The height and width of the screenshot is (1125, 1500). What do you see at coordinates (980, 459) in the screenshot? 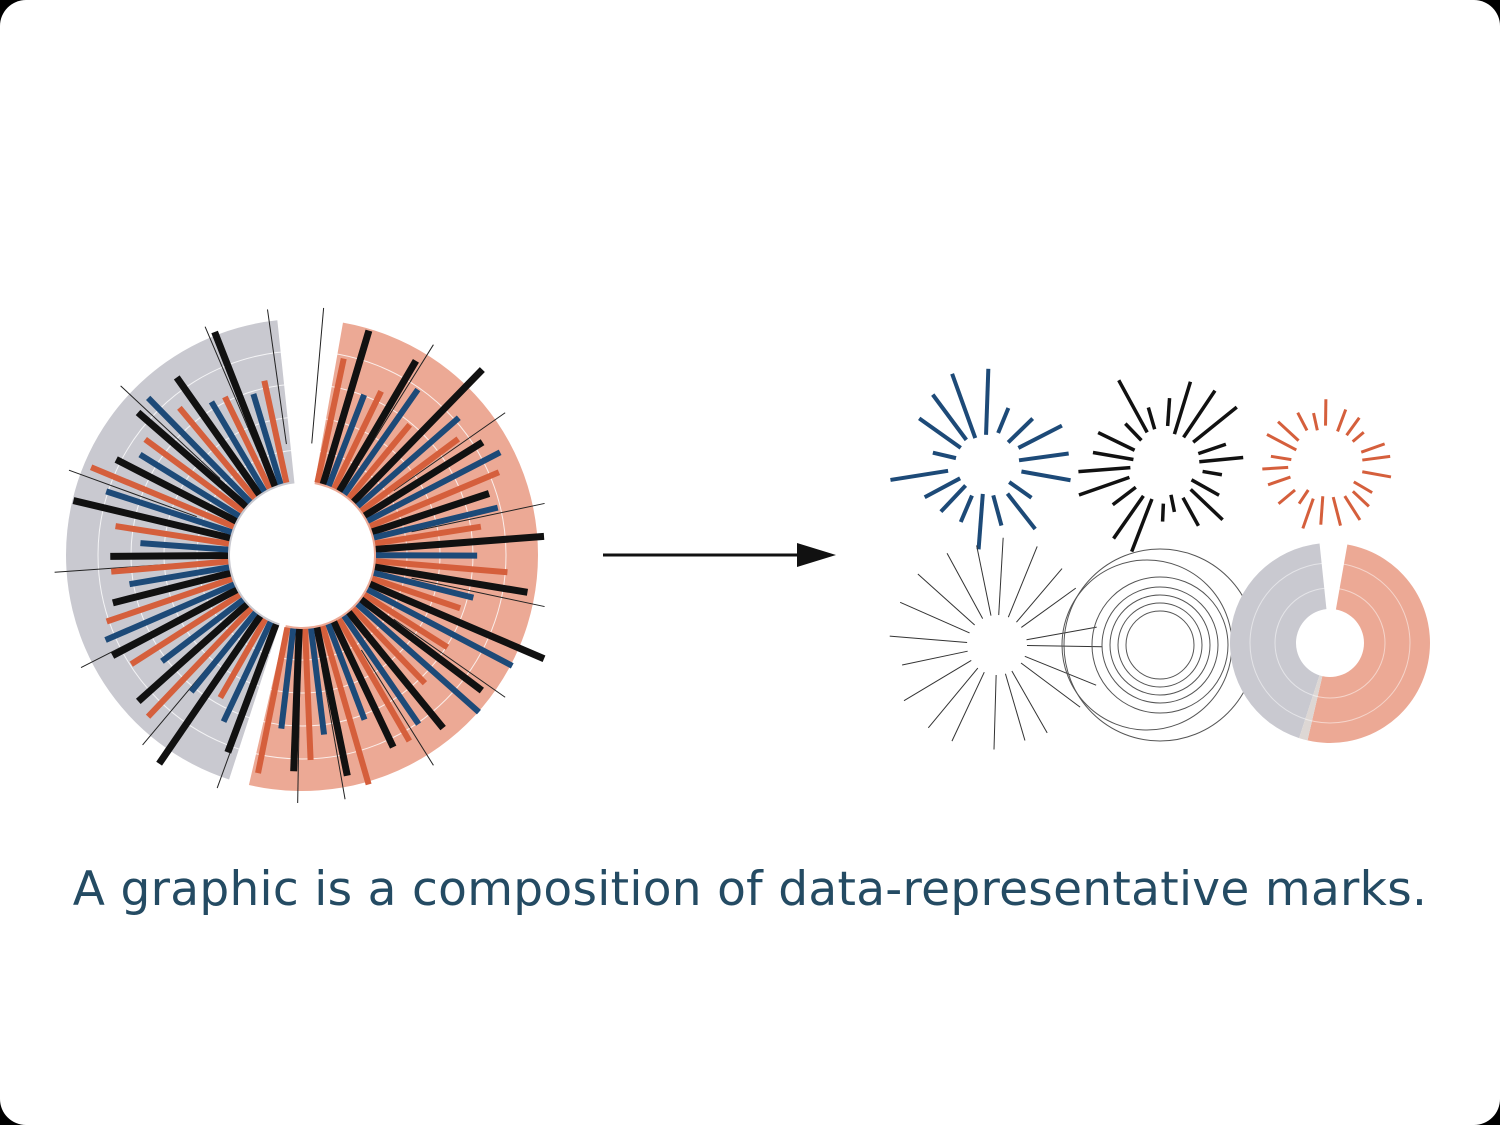
I see `blue-bar-marks` at bounding box center [980, 459].